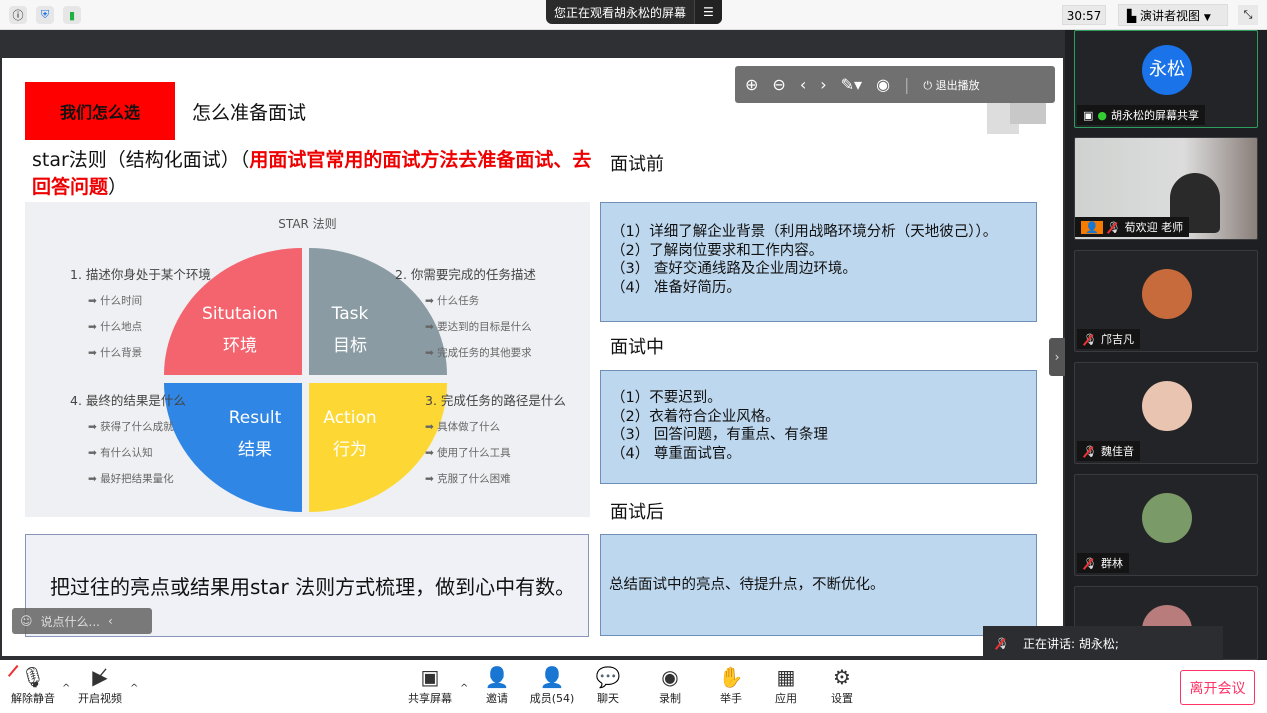 This screenshot has height=713, width=1267. I want to click on add-user-icon: 👤, so click(497, 677).